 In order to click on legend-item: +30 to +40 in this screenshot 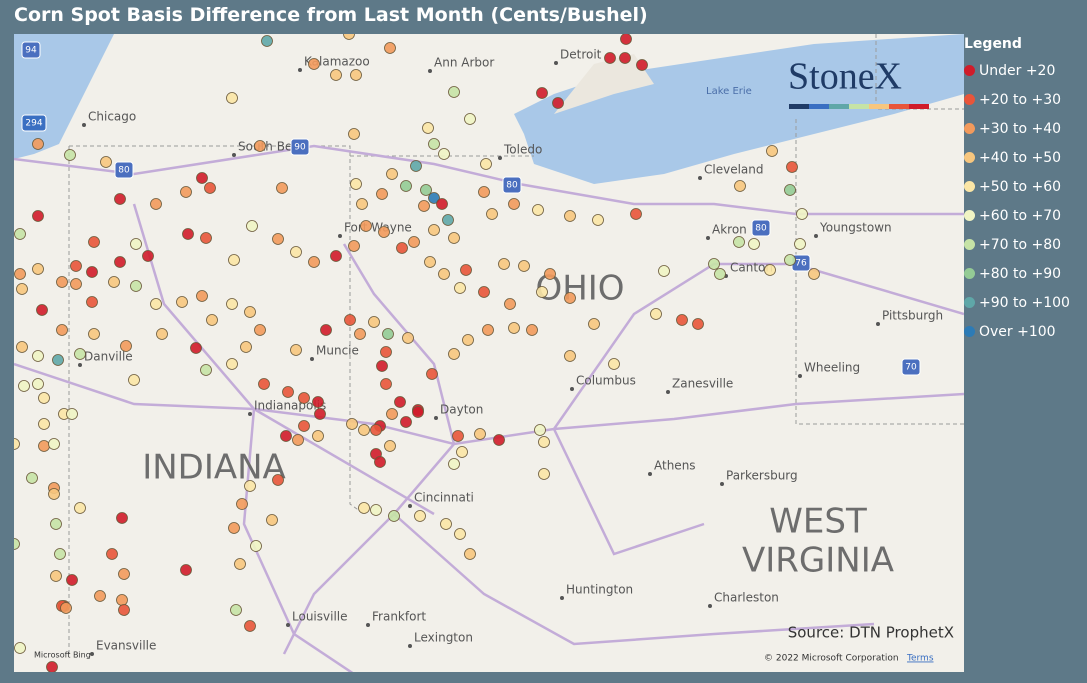, I will do `click(1025, 128)`.